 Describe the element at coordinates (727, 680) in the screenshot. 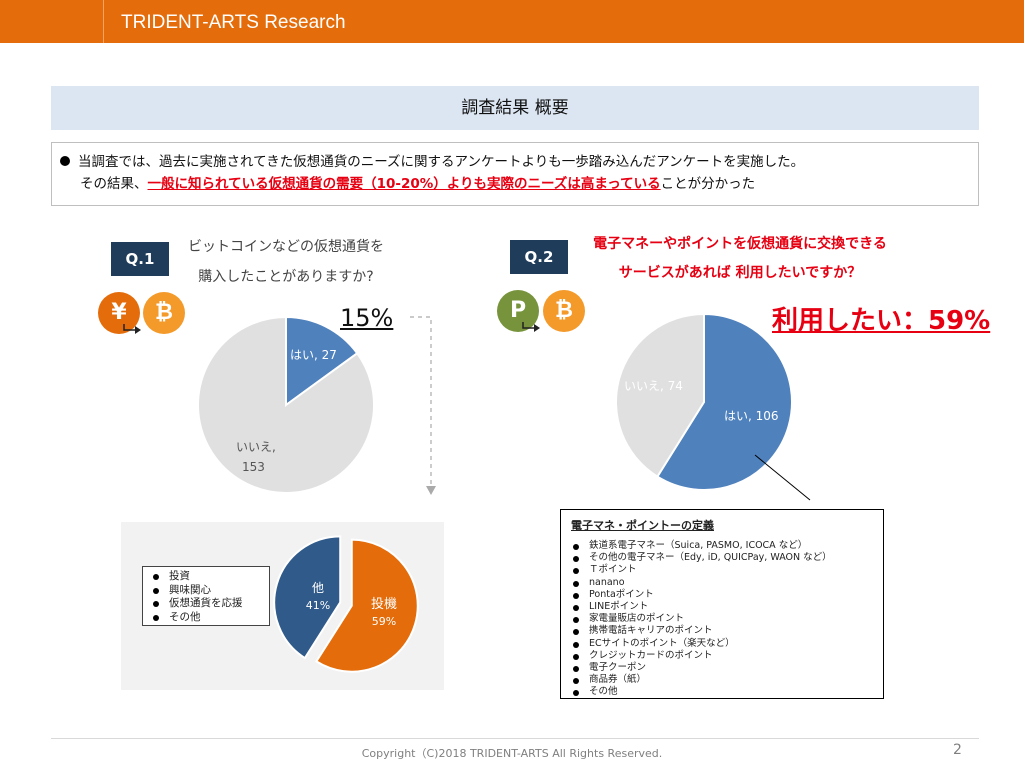

I see `definition-item: 商品券（紙）` at that location.